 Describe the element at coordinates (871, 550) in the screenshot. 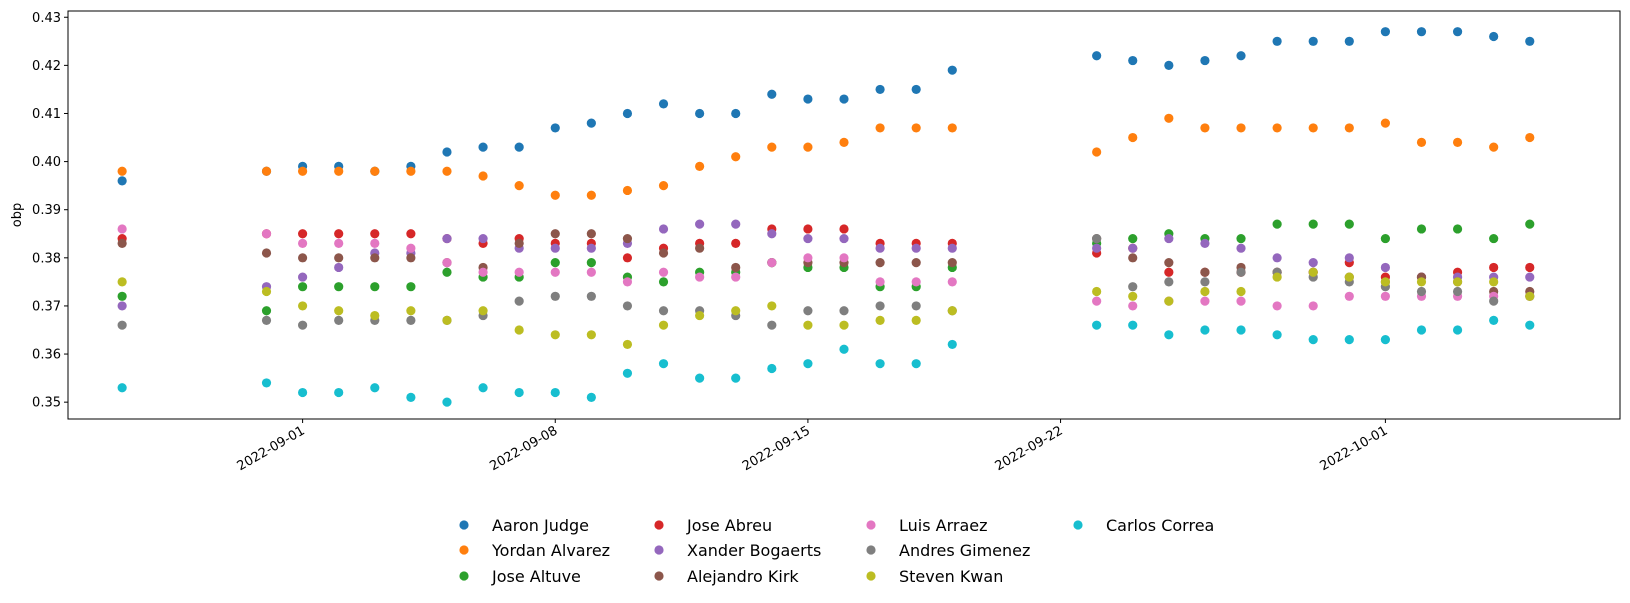

I see `legend-marker` at that location.